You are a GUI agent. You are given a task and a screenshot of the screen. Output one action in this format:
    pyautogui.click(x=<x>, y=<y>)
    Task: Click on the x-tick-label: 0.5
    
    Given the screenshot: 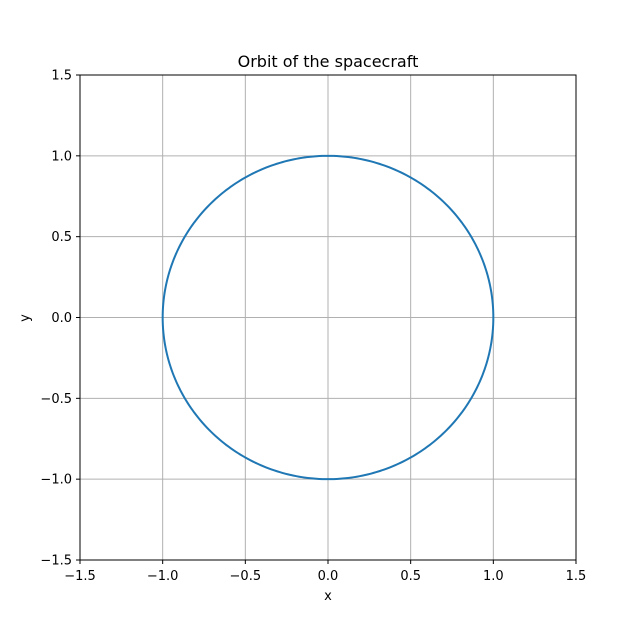 What is the action you would take?
    pyautogui.click(x=410, y=576)
    